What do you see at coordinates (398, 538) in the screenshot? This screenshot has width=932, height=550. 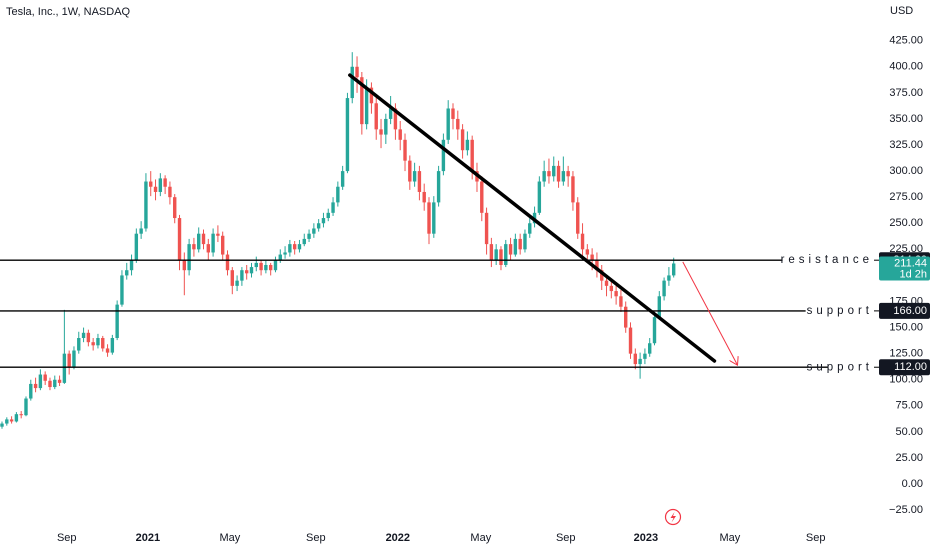 I see `x-tick-label: 2022` at bounding box center [398, 538].